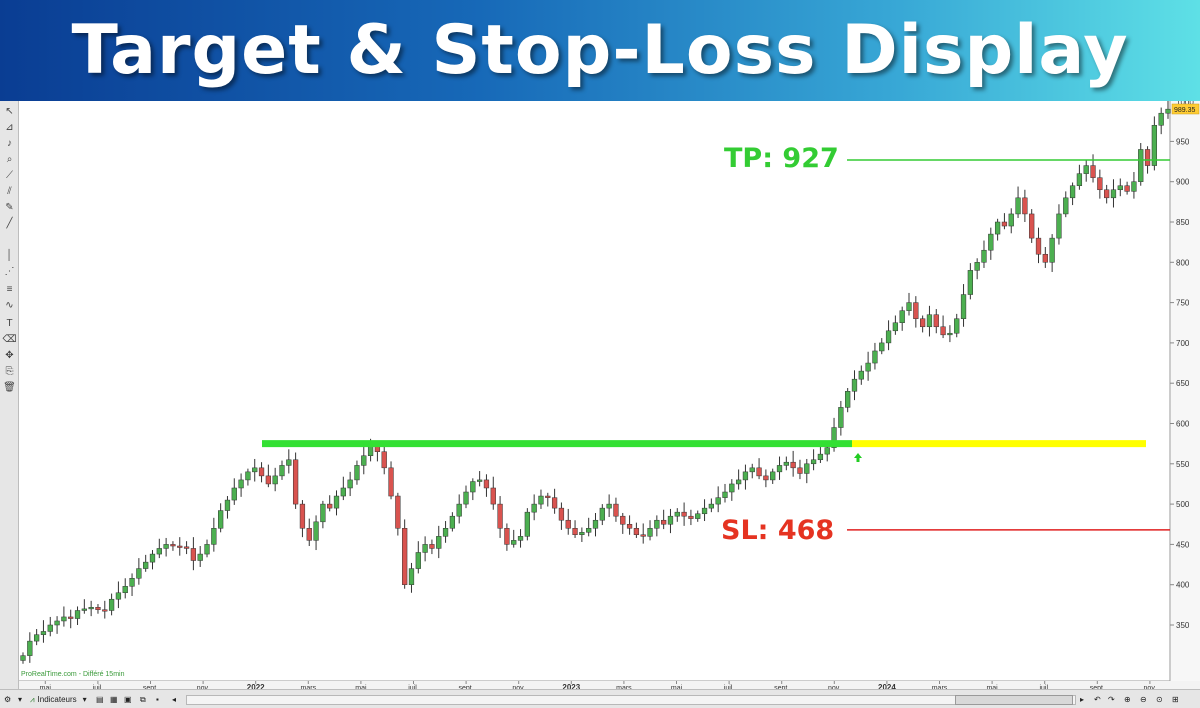 This screenshot has height=708, width=1200. Describe the element at coordinates (143, 699) in the screenshot. I see `windows-icon: ⧉` at that location.